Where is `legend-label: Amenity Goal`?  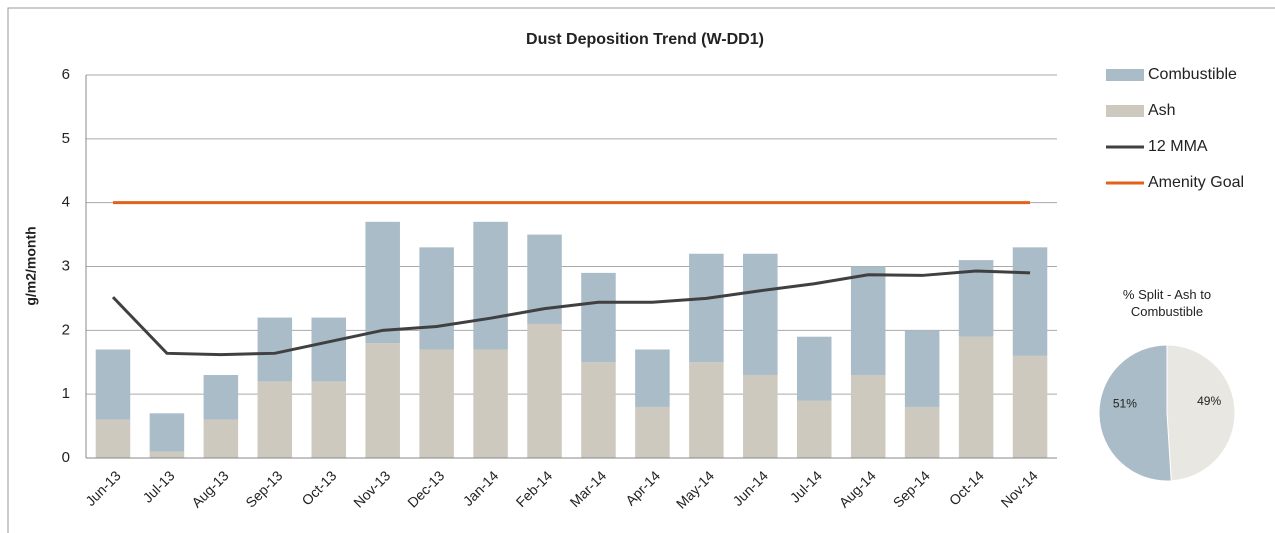
legend-label: Amenity Goal is located at coordinates (1196, 182).